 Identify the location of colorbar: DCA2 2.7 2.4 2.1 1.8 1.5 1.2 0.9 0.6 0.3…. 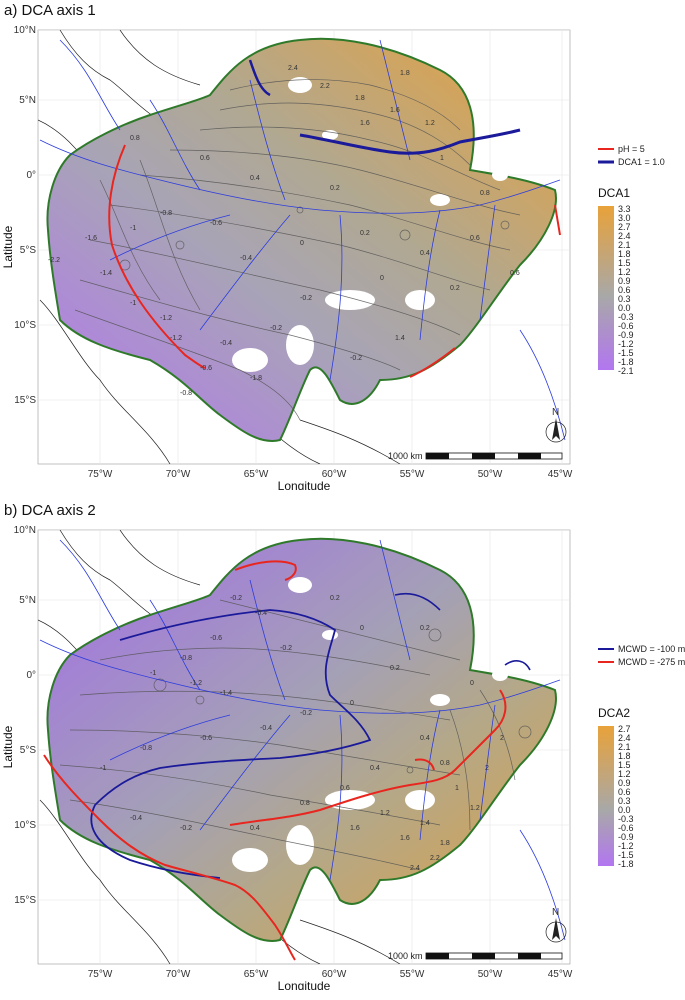
(616, 787).